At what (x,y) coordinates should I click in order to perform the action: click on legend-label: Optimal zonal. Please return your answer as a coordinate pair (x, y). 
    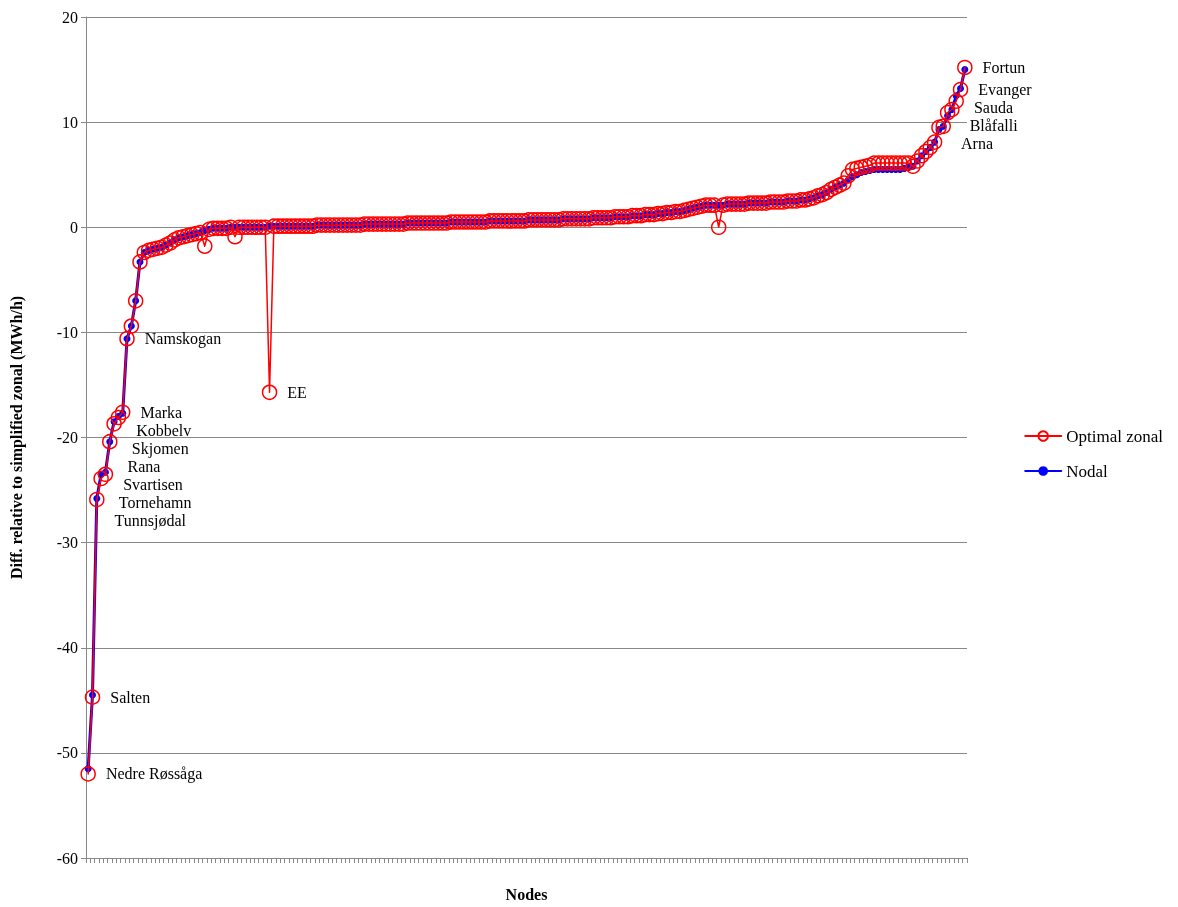
    Looking at the image, I should click on (1115, 436).